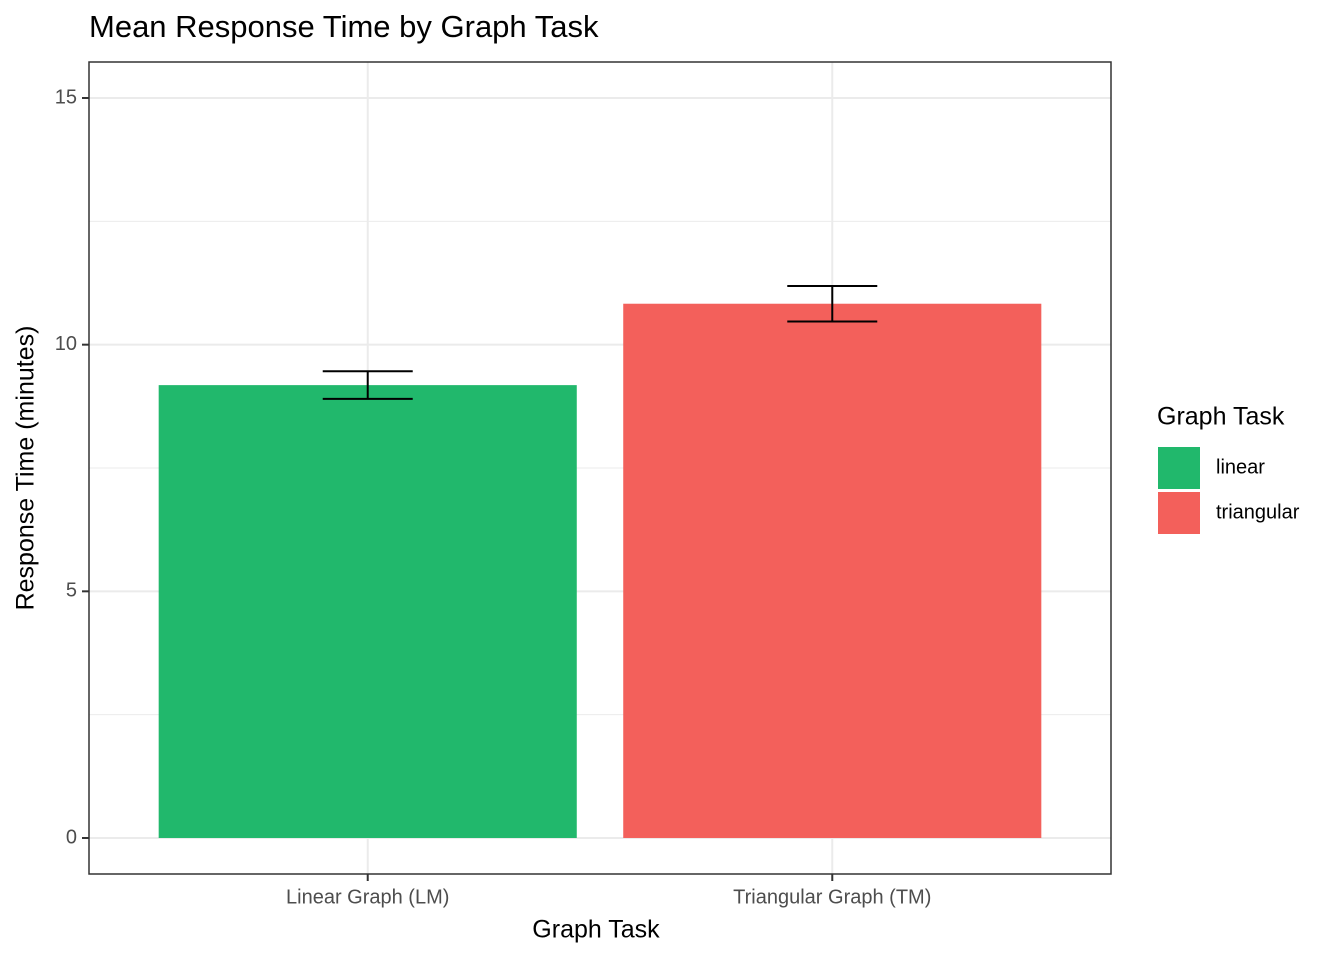 This screenshot has height=960, width=1344. What do you see at coordinates (71, 591) in the screenshot?
I see `y-tick-label: 5` at bounding box center [71, 591].